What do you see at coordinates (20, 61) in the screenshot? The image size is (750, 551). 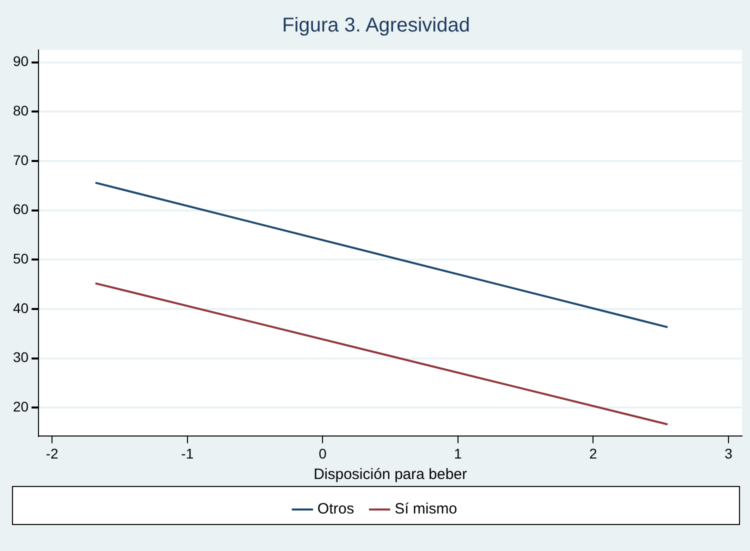 I see `y-tick-label: 90` at bounding box center [20, 61].